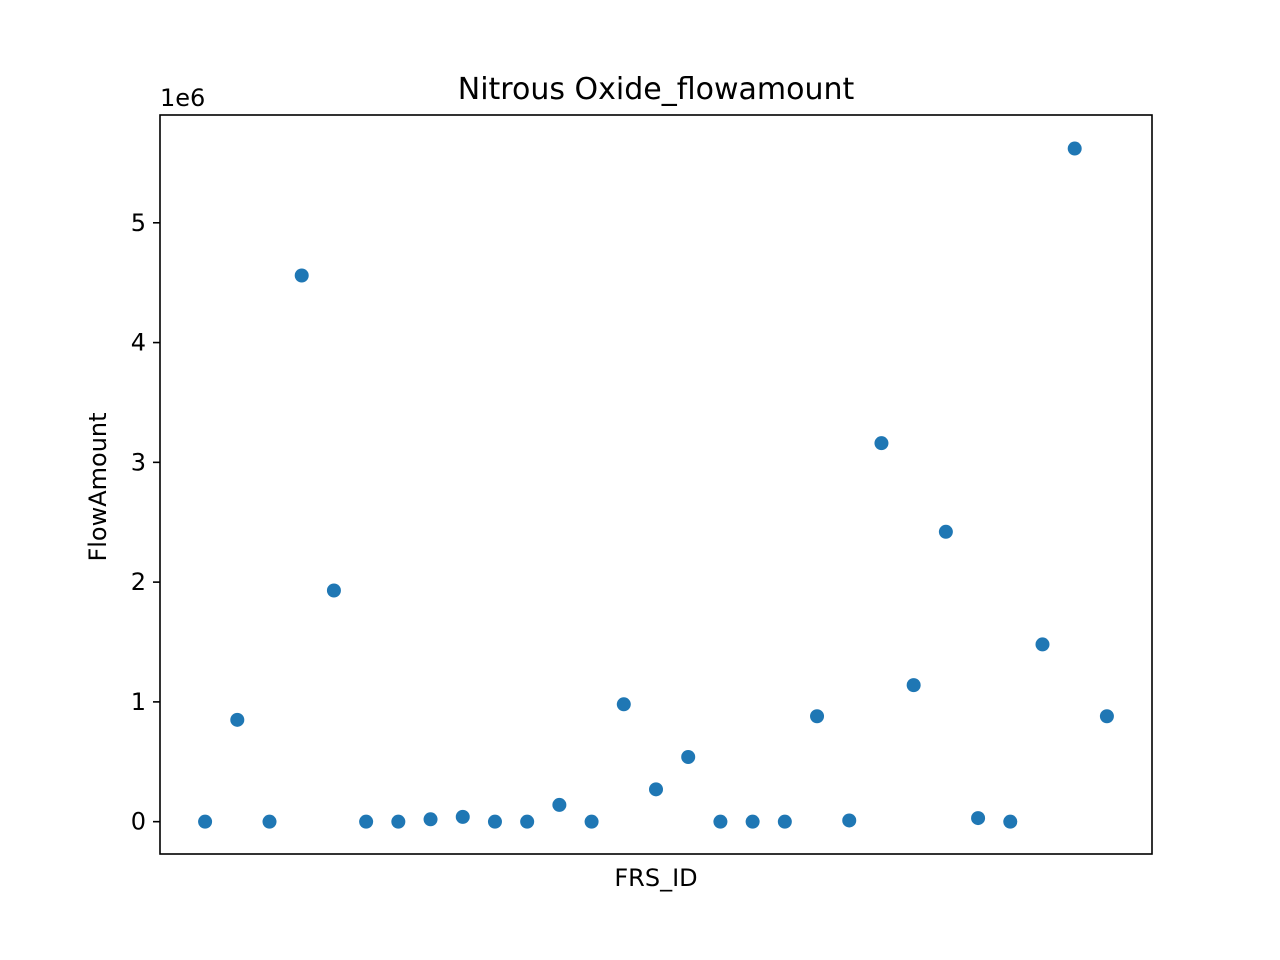 This screenshot has width=1280, height=960. Describe the element at coordinates (145, 522) in the screenshot. I see `y-axis-ticks: 0 1 2 3 4 5` at that location.